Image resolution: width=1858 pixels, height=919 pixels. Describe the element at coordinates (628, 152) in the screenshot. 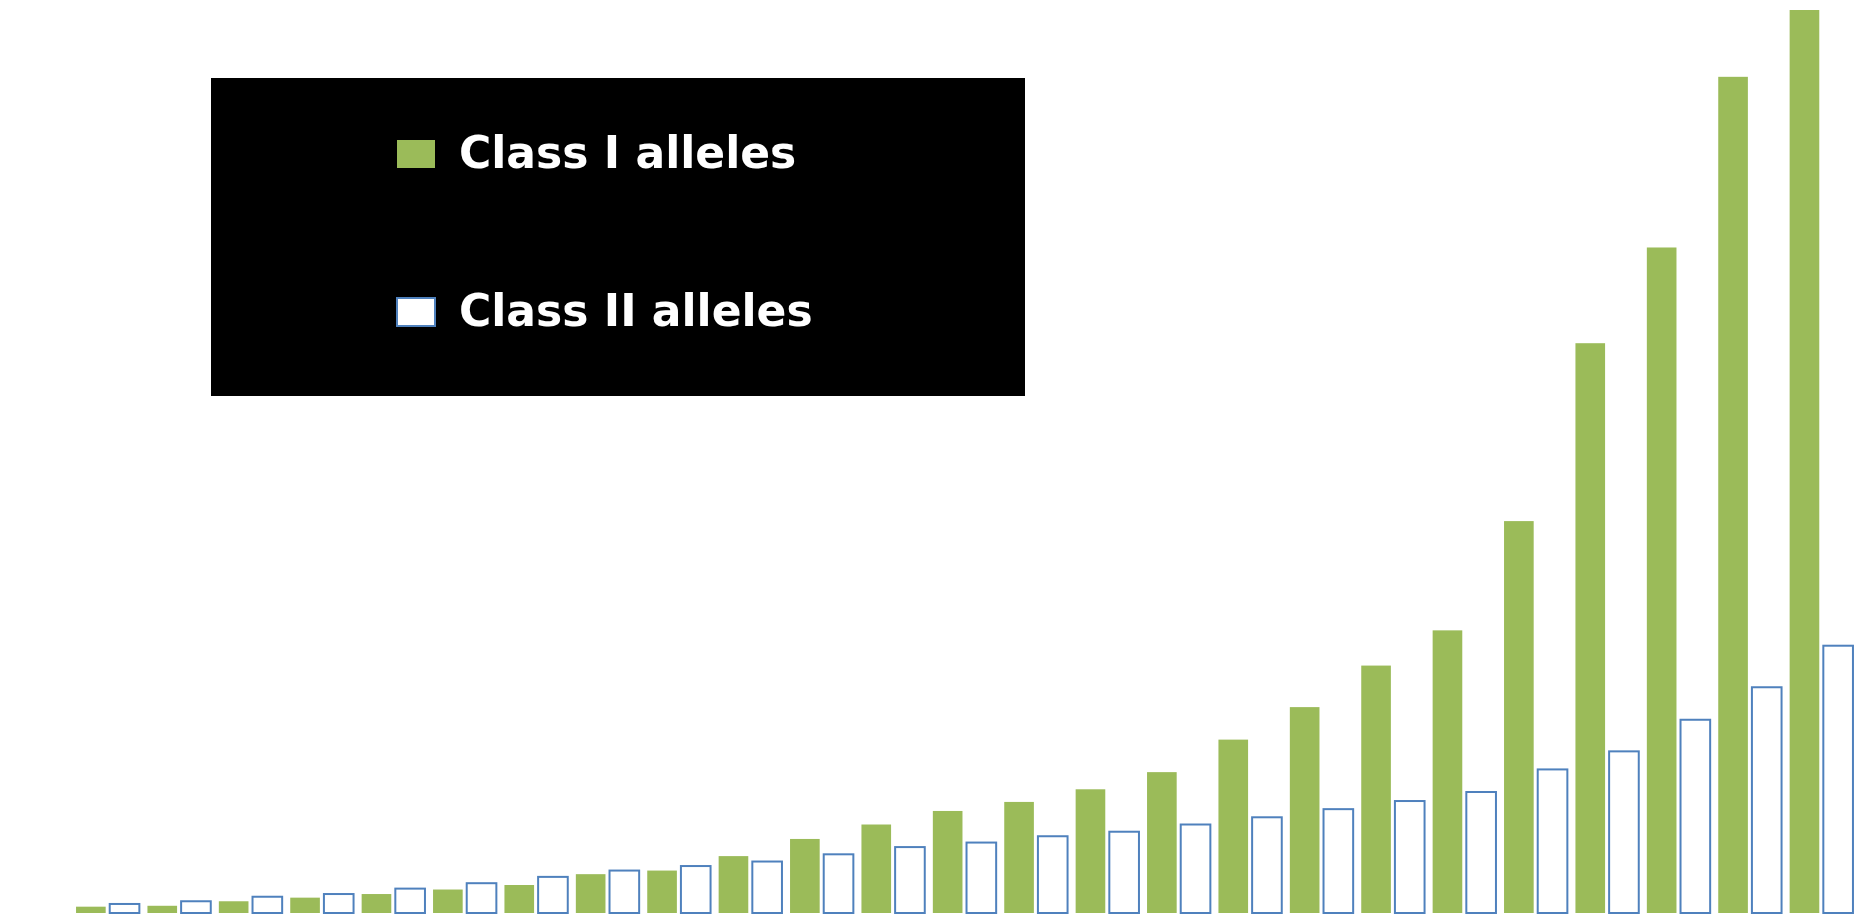

I see `legend-label: Class I alleles` at that location.